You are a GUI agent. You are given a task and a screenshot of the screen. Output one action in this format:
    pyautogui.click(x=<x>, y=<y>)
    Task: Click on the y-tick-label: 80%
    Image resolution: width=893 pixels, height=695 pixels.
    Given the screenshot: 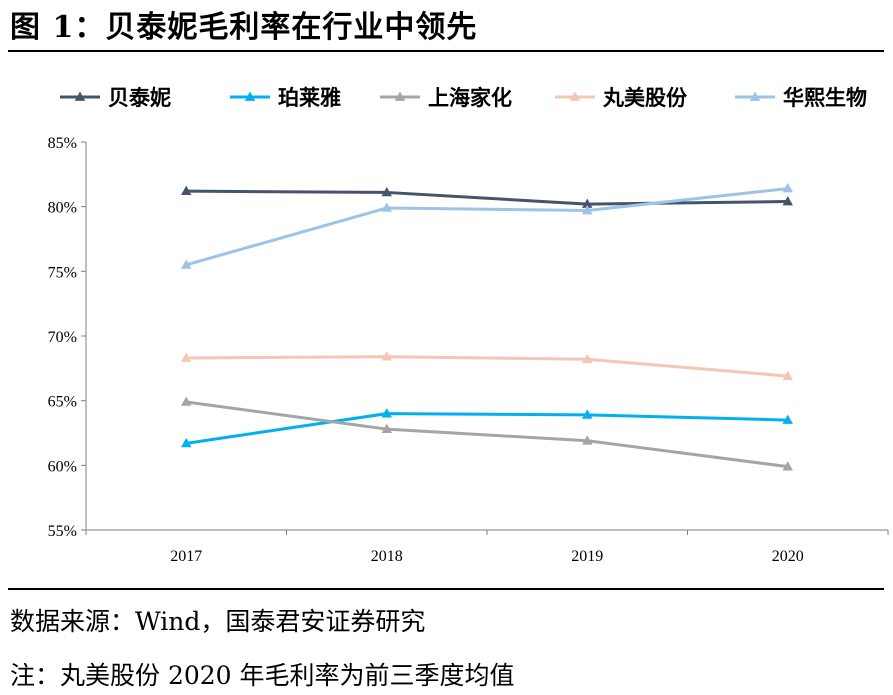 What is the action you would take?
    pyautogui.click(x=62, y=208)
    